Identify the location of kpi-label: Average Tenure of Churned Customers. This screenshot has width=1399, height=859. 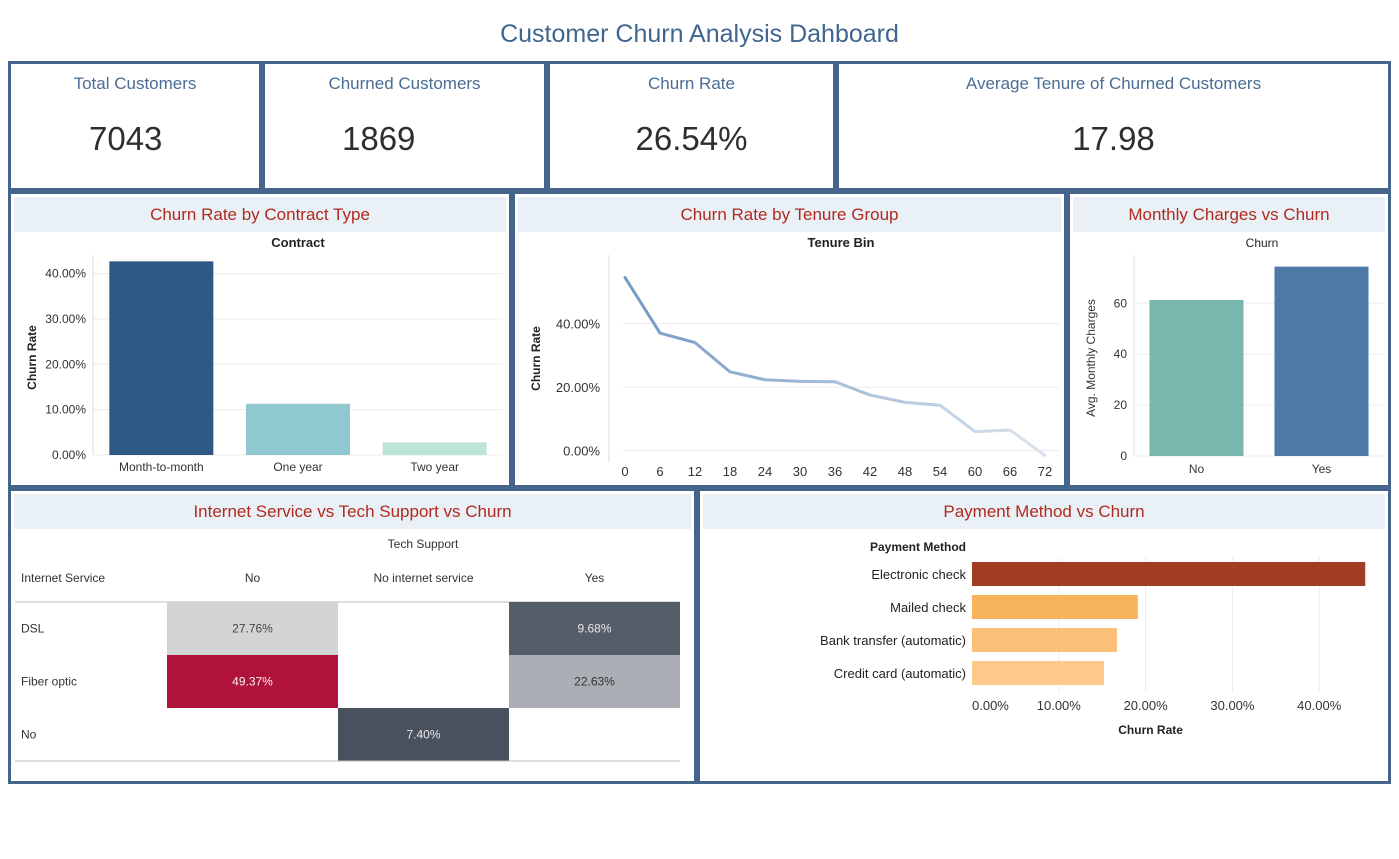
(1113, 83).